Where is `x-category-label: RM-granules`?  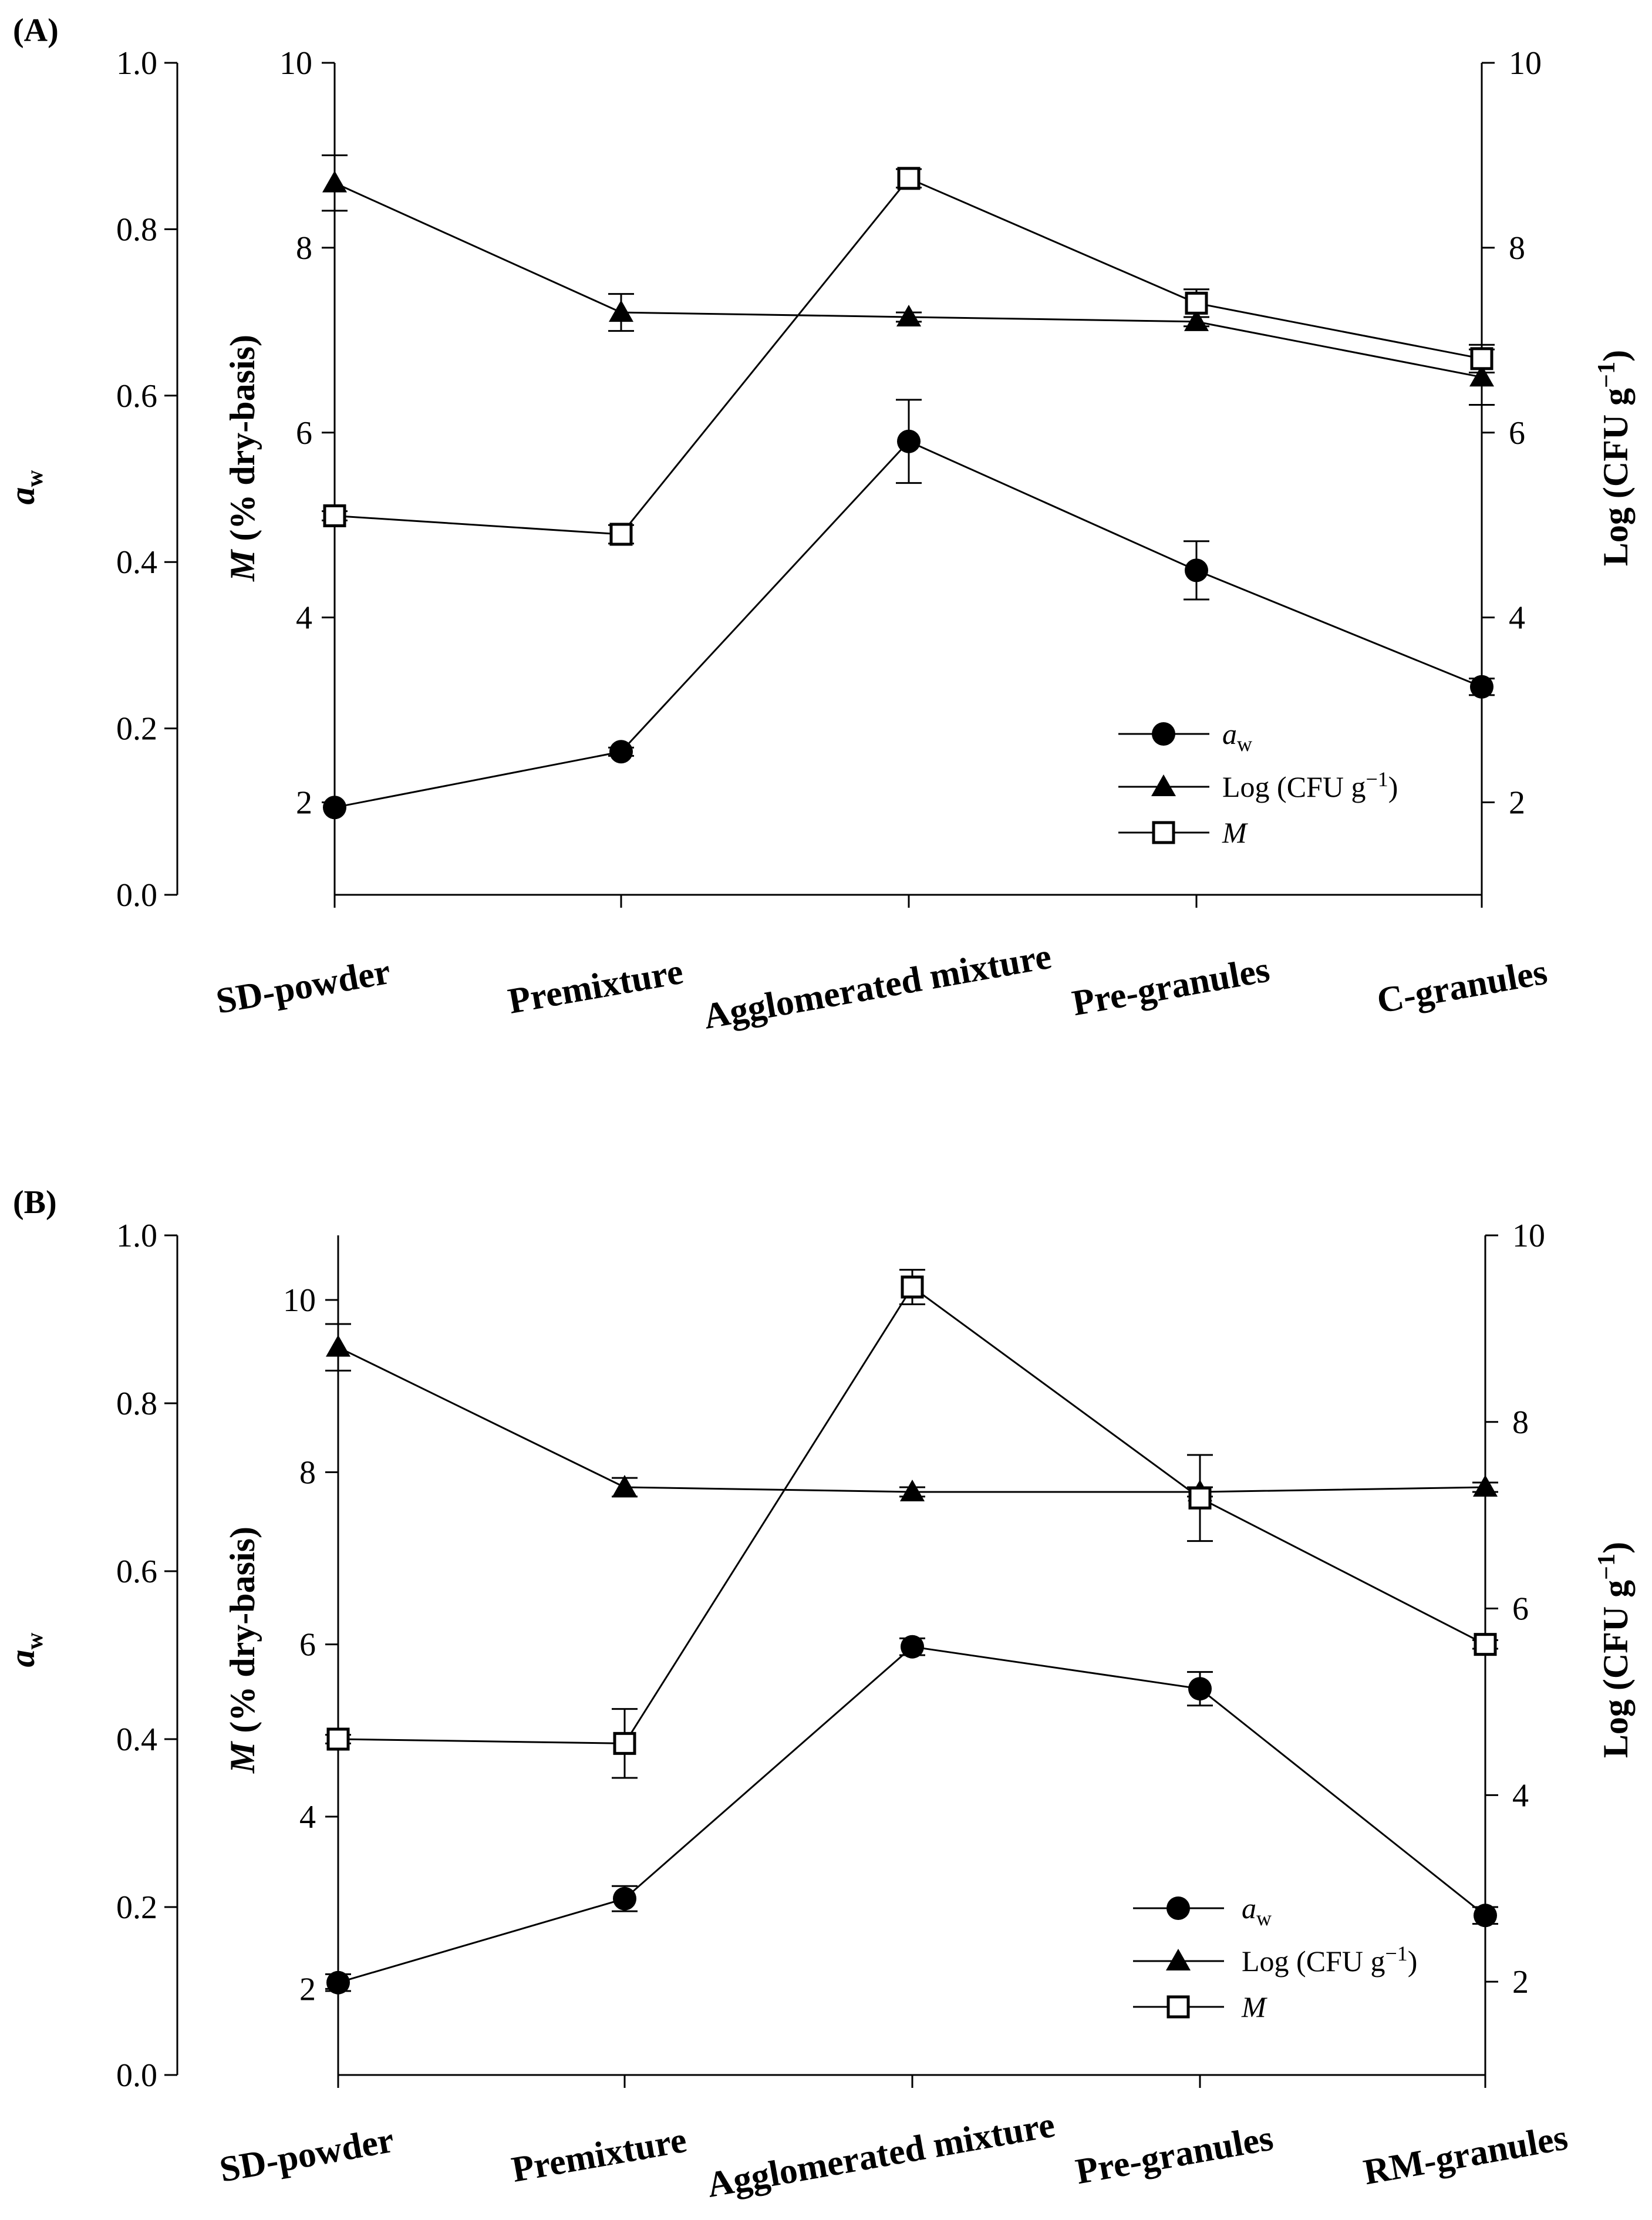
x-category-label: RM-granules is located at coordinates (1466, 2154).